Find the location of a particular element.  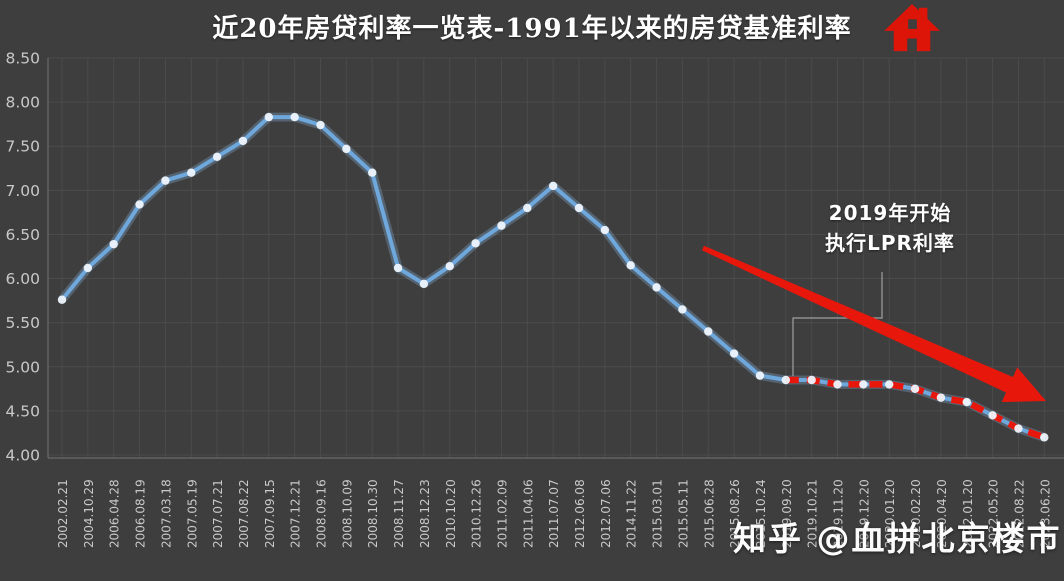

x-axis-tick-label: 2015.06.28 is located at coordinates (709, 513).